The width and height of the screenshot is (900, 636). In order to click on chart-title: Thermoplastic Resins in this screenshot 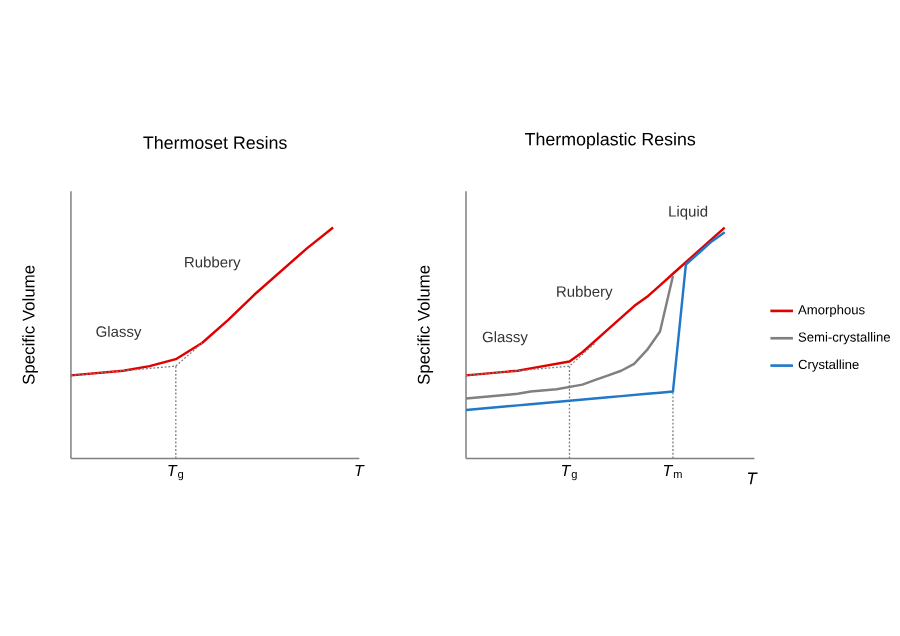, I will do `click(610, 141)`.